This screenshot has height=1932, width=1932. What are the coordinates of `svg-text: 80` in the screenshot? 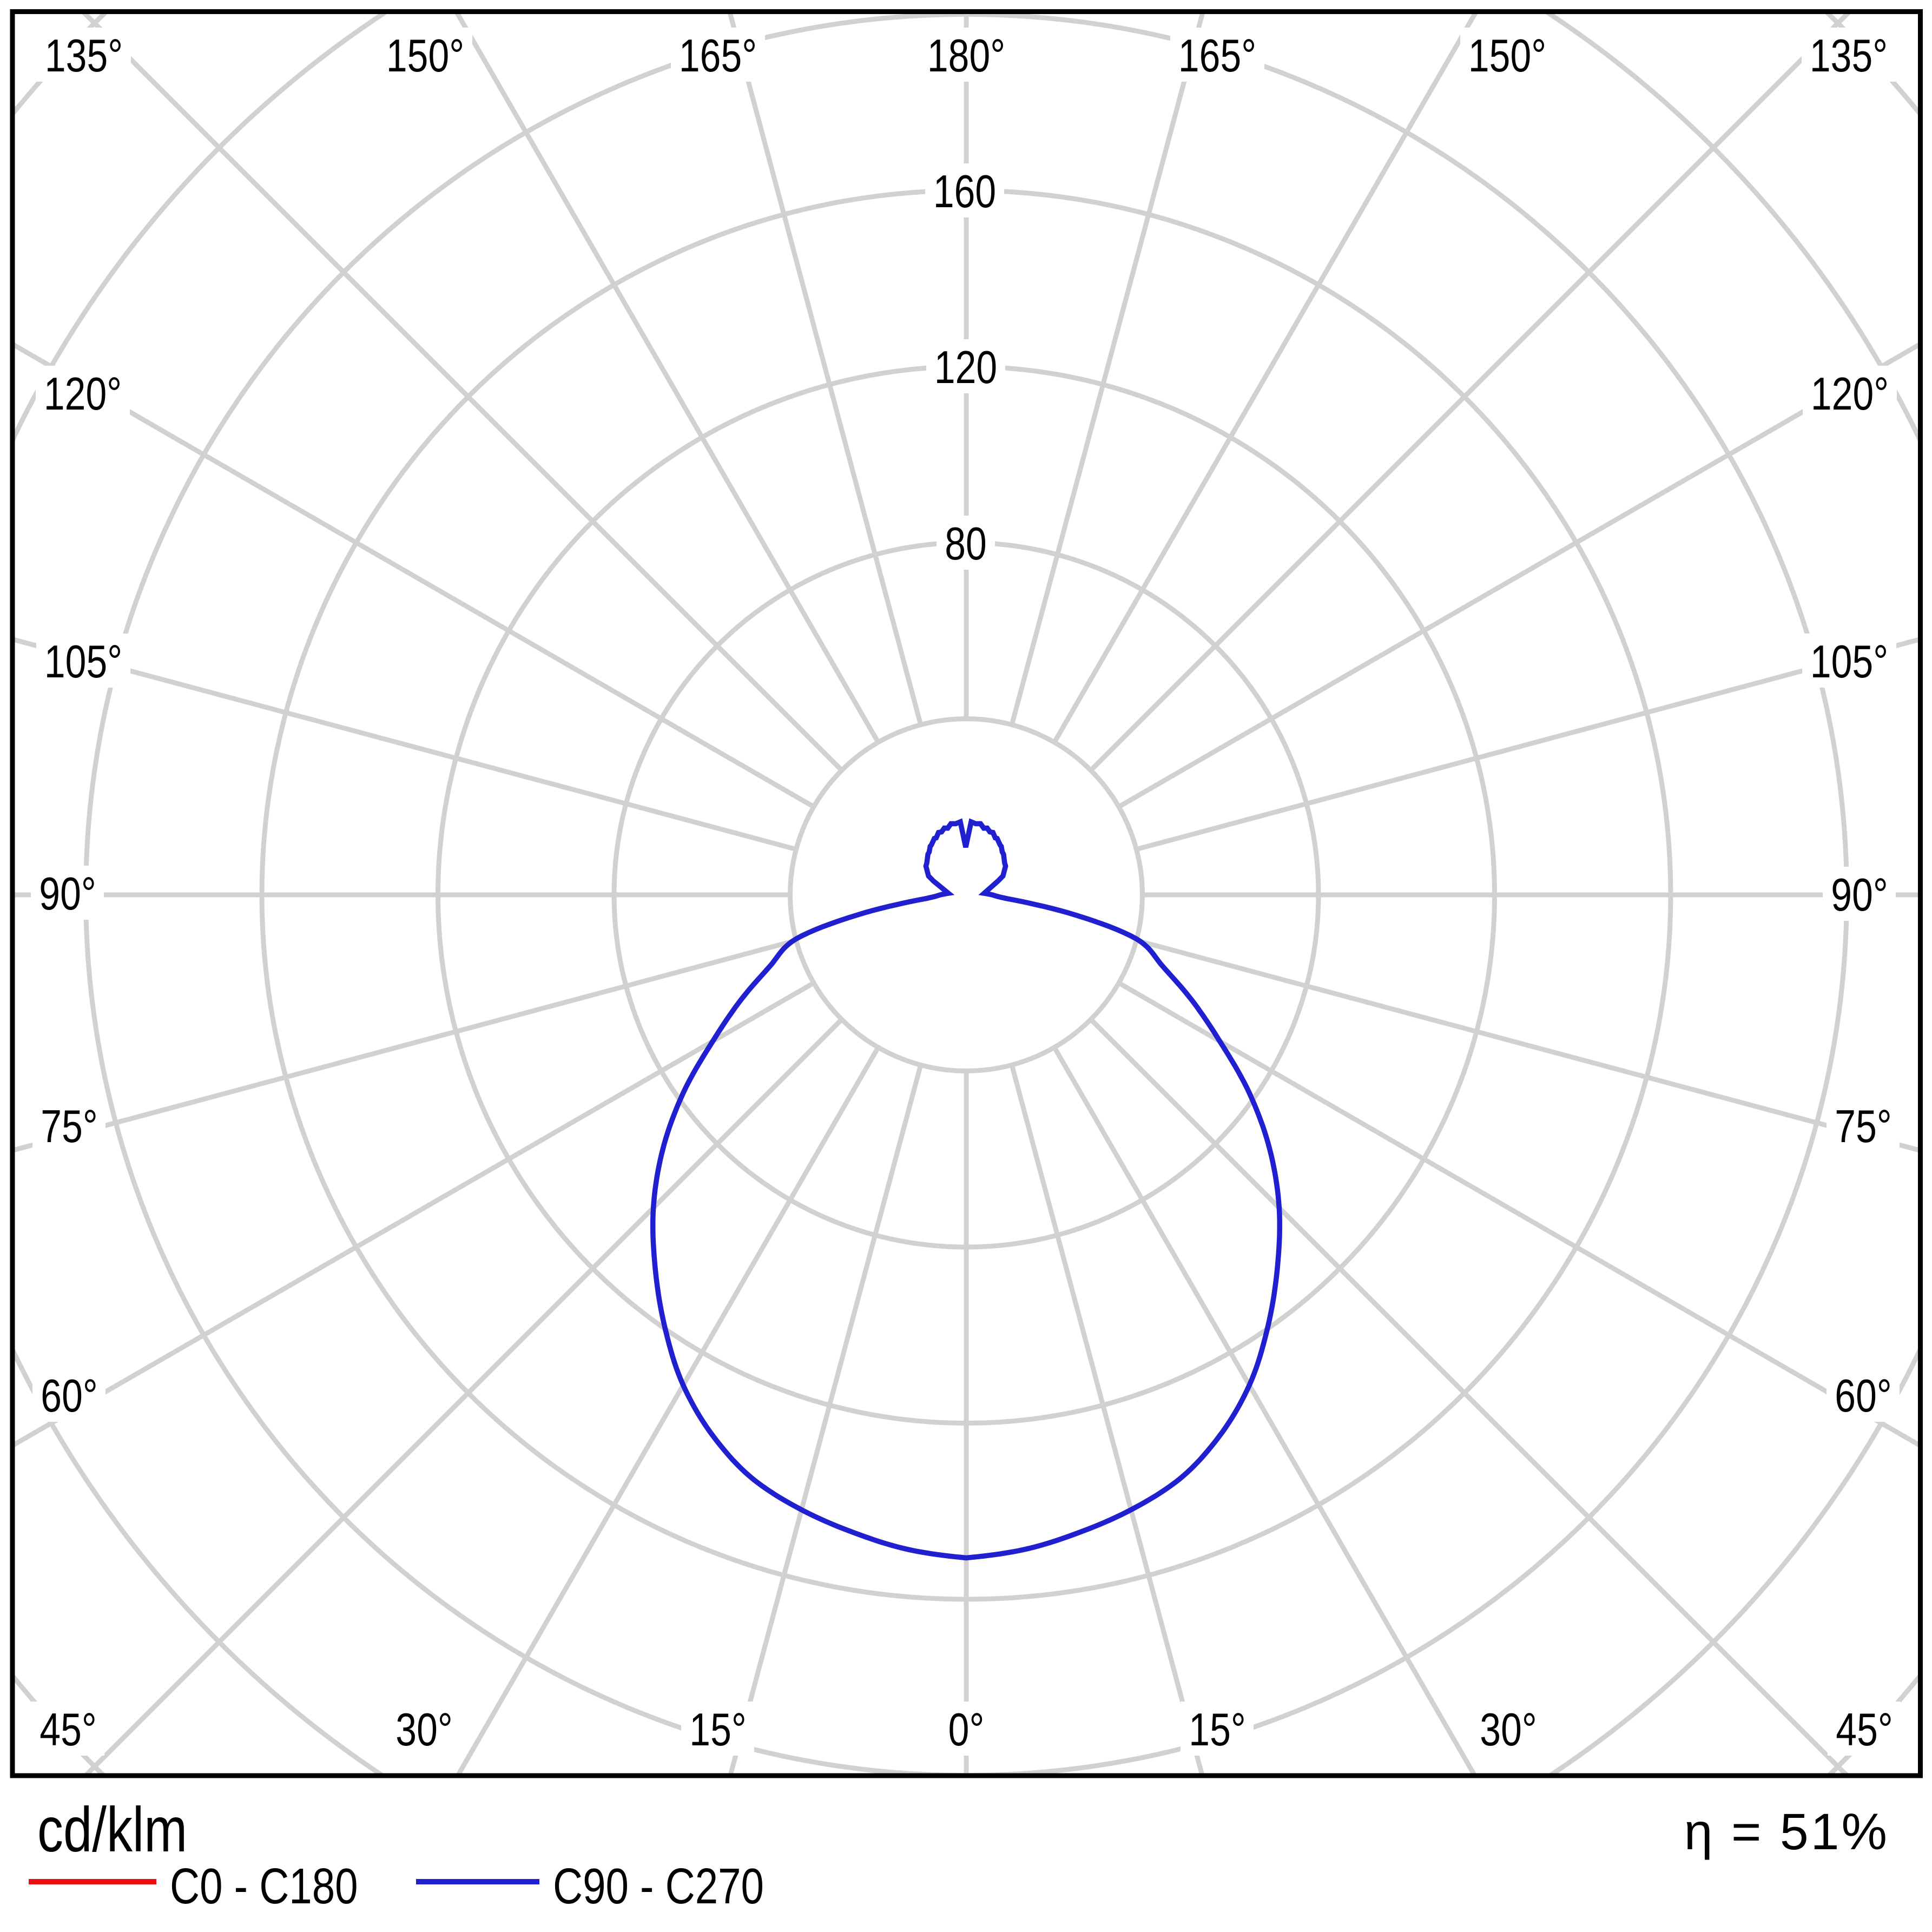 It's located at (966, 544).